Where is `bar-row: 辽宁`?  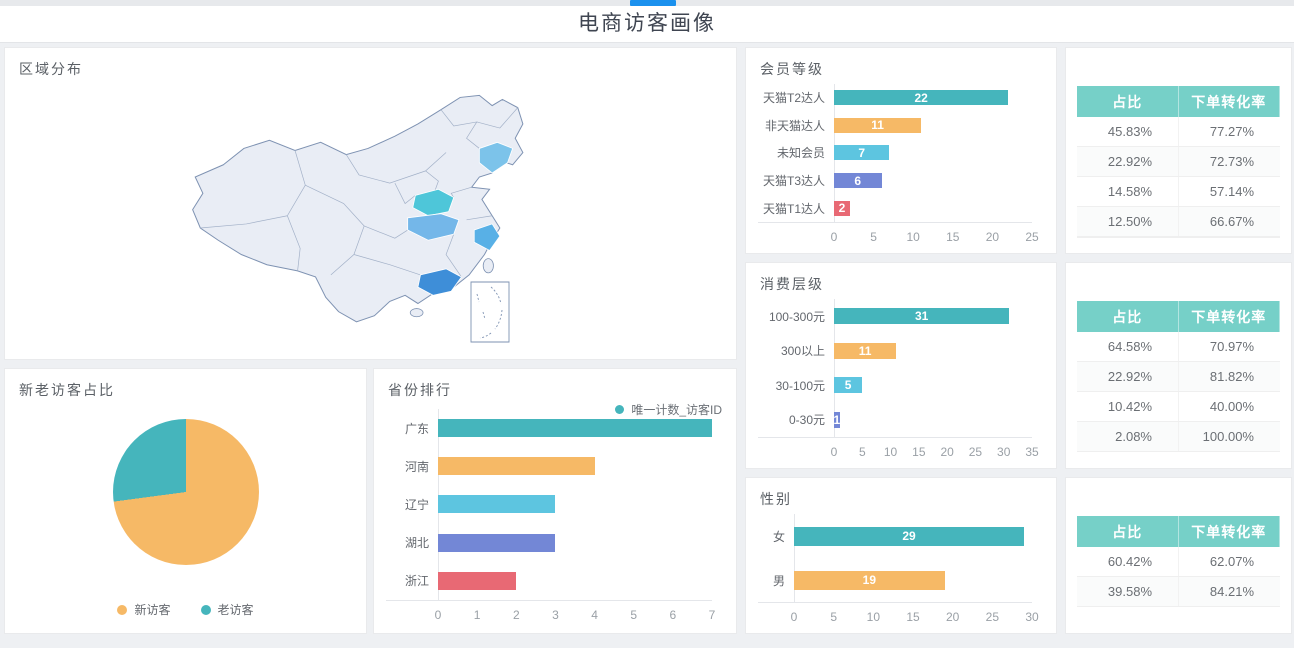 bar-row: 辽宁 is located at coordinates (549, 504).